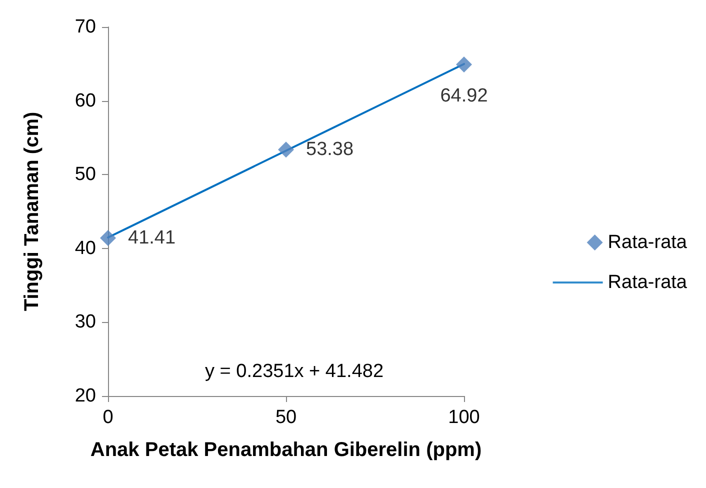  Describe the element at coordinates (85, 101) in the screenshot. I see `y-tick-label: 60` at that location.